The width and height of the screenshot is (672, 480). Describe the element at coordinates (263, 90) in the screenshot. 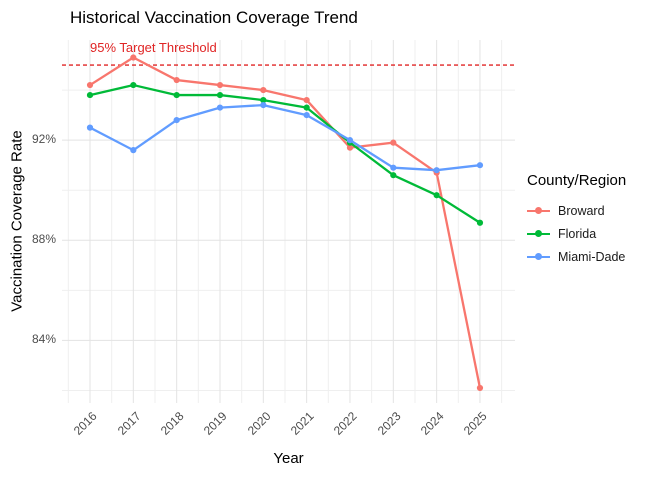

I see `point-broward-2020` at that location.